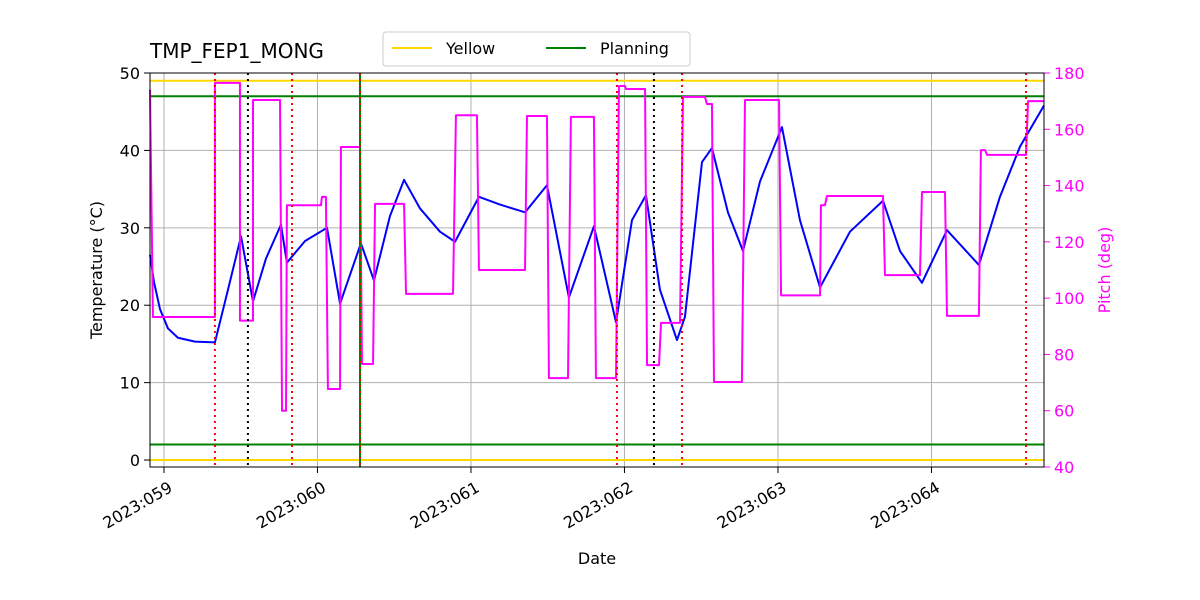 This screenshot has height=600, width=1200. Describe the element at coordinates (130, 73) in the screenshot. I see `y-tick-label: 50` at that location.